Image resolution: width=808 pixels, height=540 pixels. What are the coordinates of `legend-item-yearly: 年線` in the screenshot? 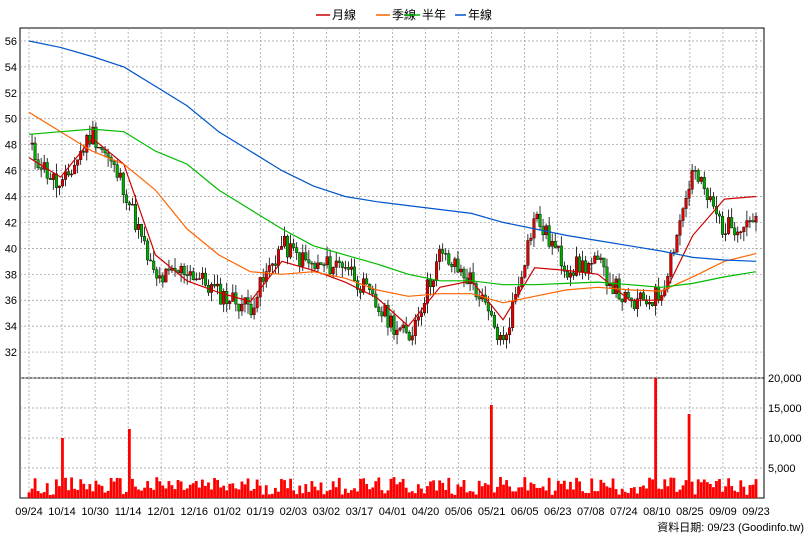 It's located at (473, 14).